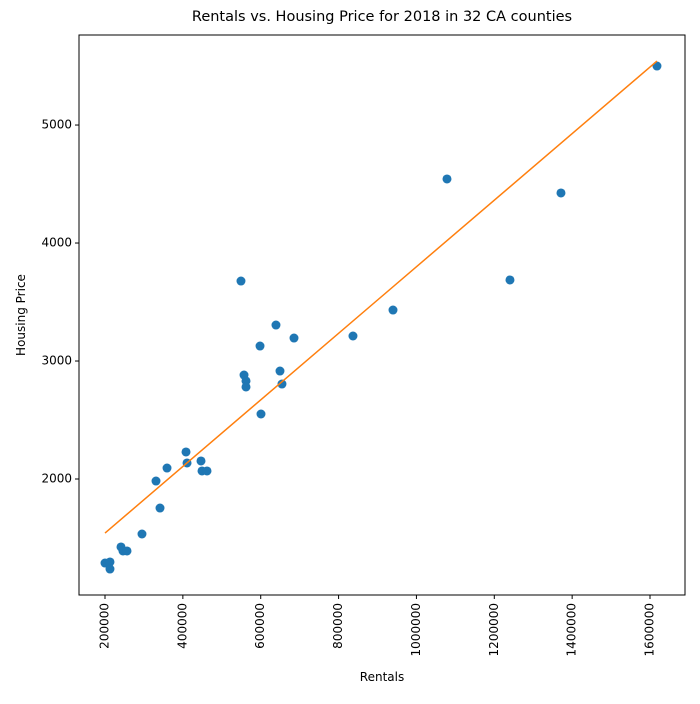 Image resolution: width=700 pixels, height=704 pixels. I want to click on x-tick-label: 600000, so click(260, 626).